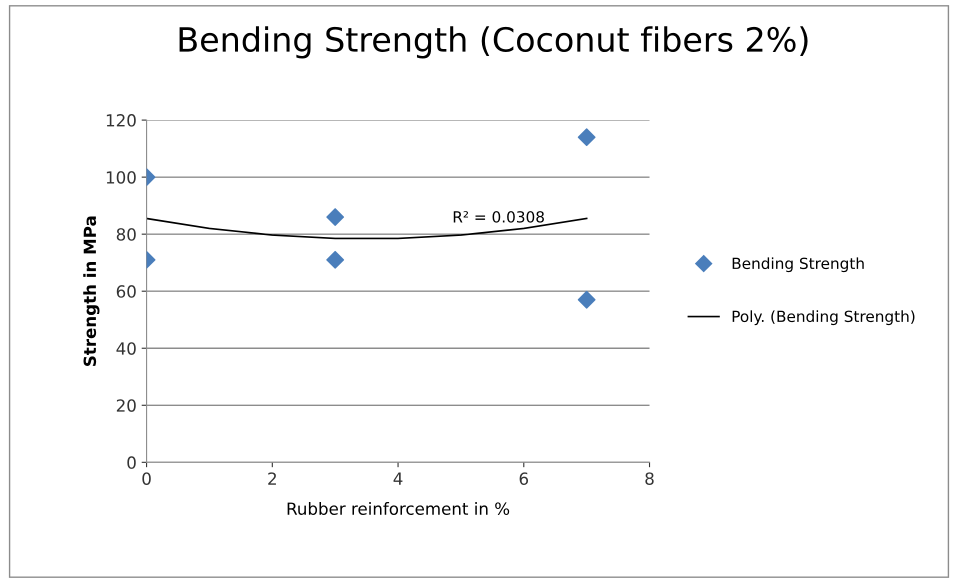  What do you see at coordinates (126, 348) in the screenshot?
I see `y-tick-label: 40` at bounding box center [126, 348].